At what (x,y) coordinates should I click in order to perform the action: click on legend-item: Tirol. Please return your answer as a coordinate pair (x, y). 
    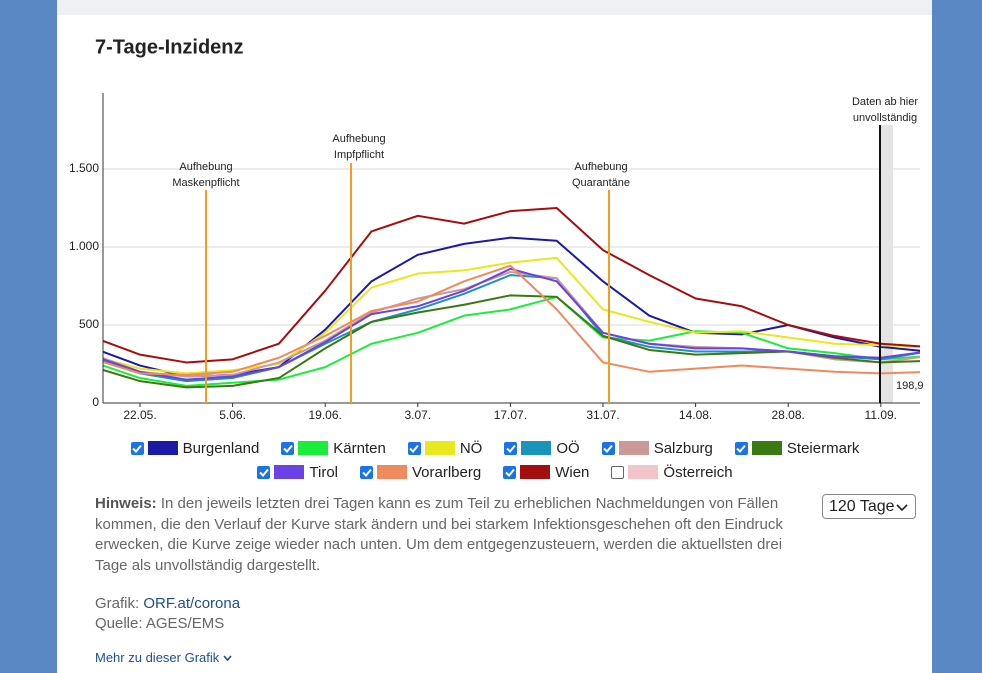
    Looking at the image, I should click on (297, 472).